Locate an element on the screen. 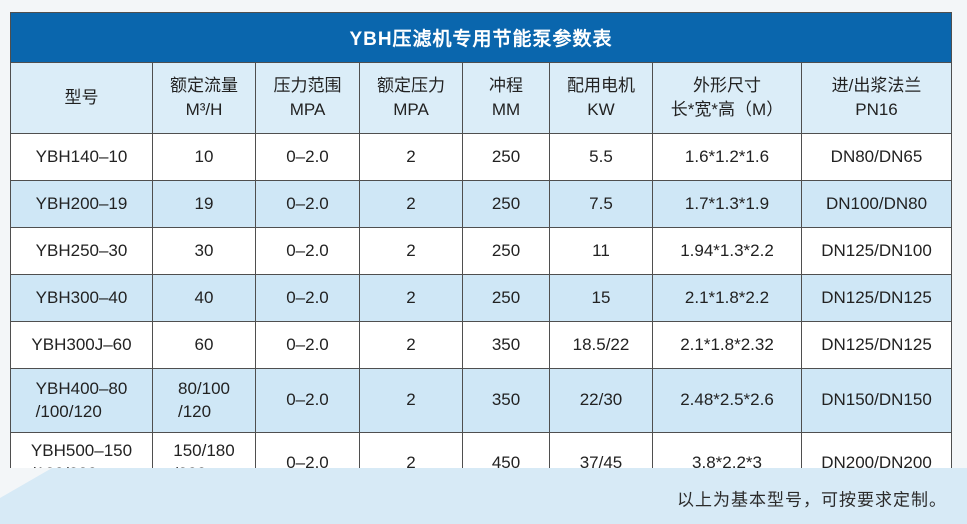  table-cell: YBH300–40 is located at coordinates (81, 298).